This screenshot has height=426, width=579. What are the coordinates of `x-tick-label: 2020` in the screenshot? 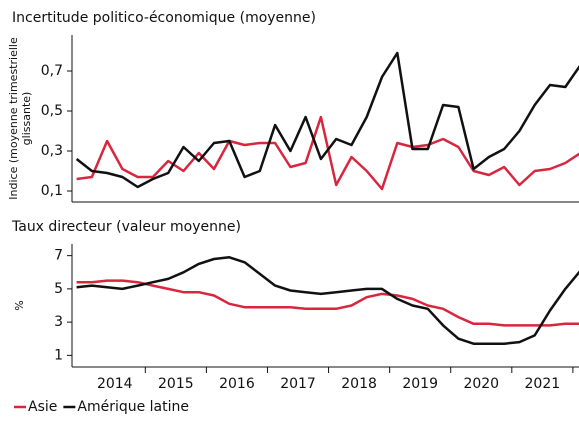 It's located at (481, 384).